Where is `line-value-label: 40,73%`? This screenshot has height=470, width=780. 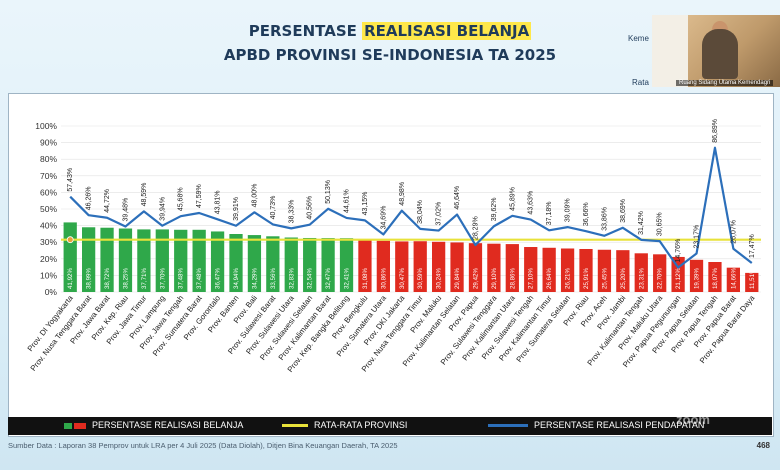
line-value-label: 40,73% is located at coordinates (273, 208).